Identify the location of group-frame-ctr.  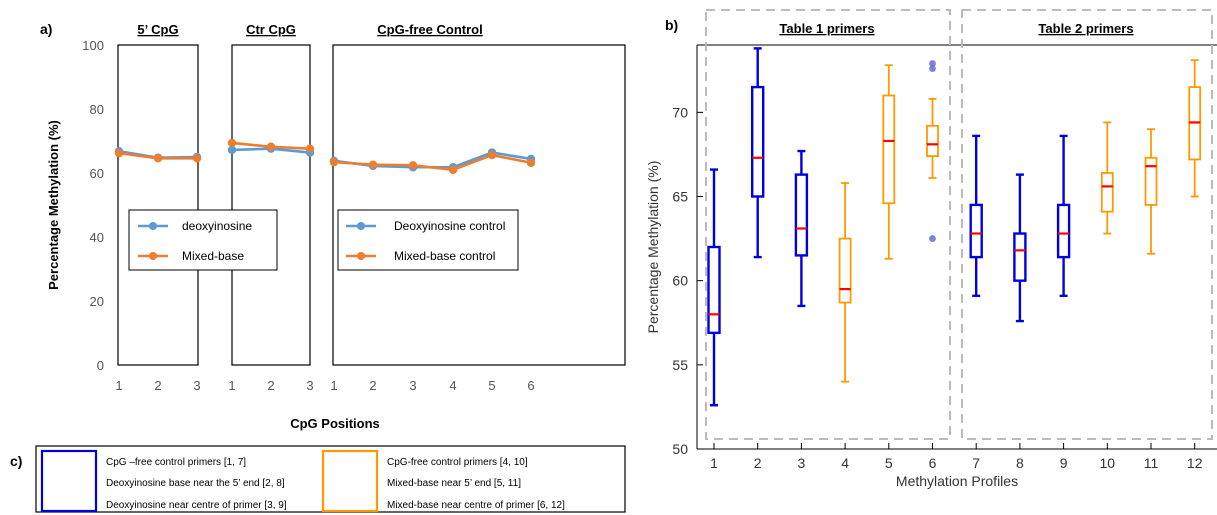
(271, 205).